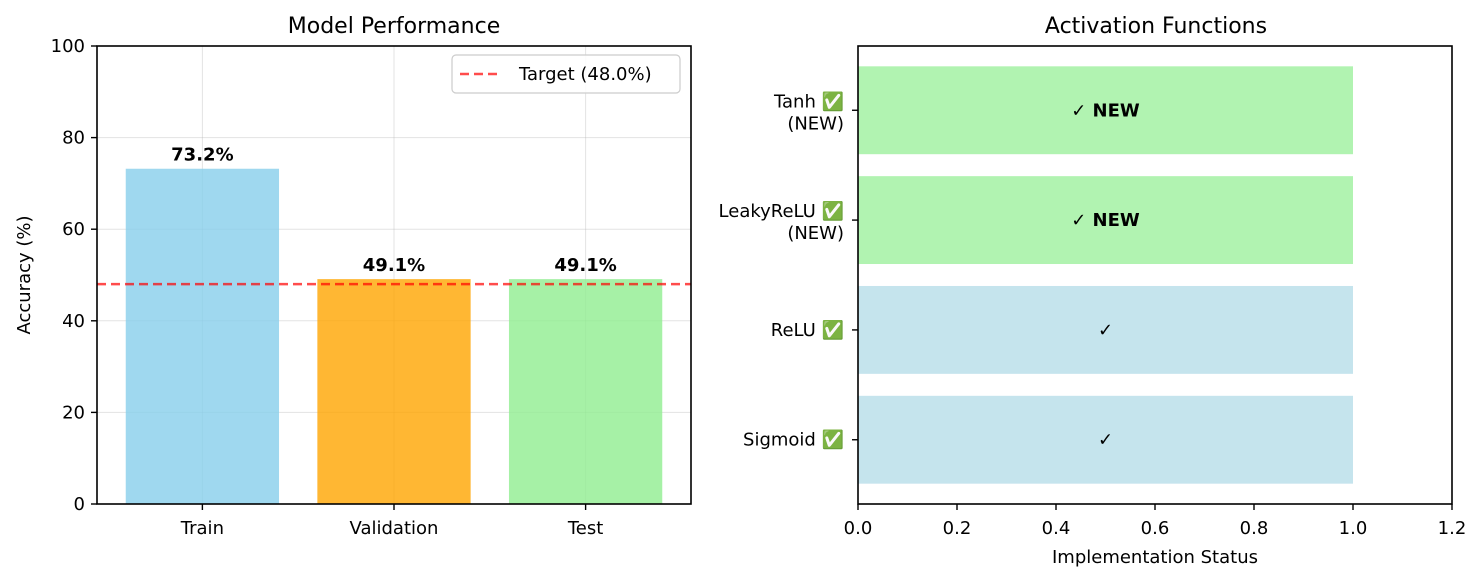 Image resolution: width=1483 pixels, height=582 pixels. What do you see at coordinates (68, 46) in the screenshot?
I see `left-y-tick-label: 100` at bounding box center [68, 46].